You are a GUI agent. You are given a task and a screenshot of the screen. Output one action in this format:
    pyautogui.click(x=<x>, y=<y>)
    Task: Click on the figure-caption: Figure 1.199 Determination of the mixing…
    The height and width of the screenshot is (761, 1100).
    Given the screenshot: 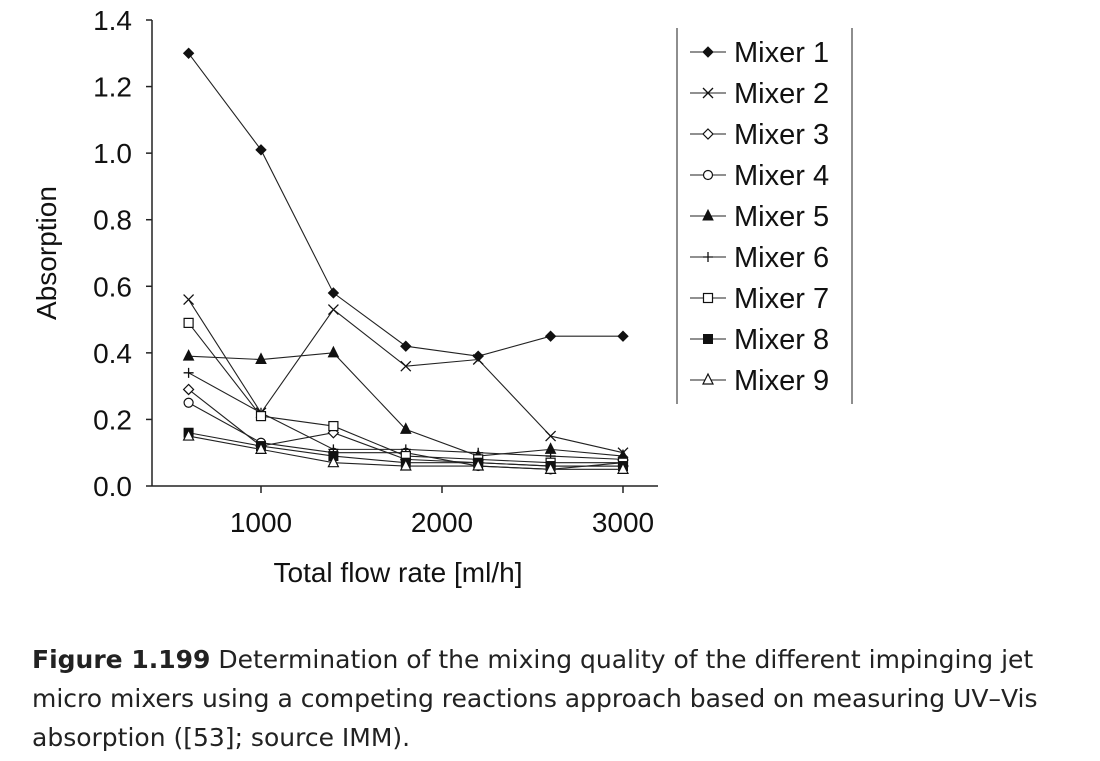 What is the action you would take?
    pyautogui.click(x=557, y=698)
    